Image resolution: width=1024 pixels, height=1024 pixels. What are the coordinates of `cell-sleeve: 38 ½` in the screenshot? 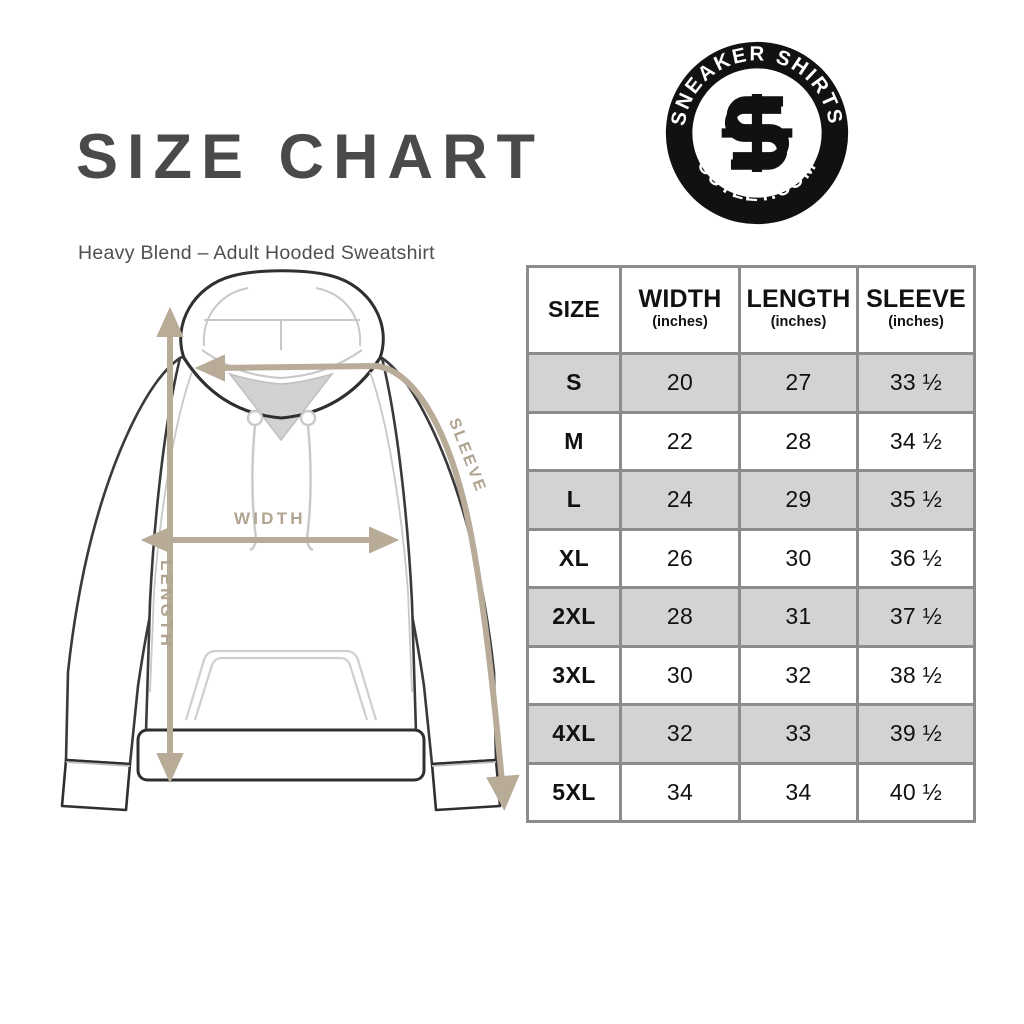 It's located at (916, 675).